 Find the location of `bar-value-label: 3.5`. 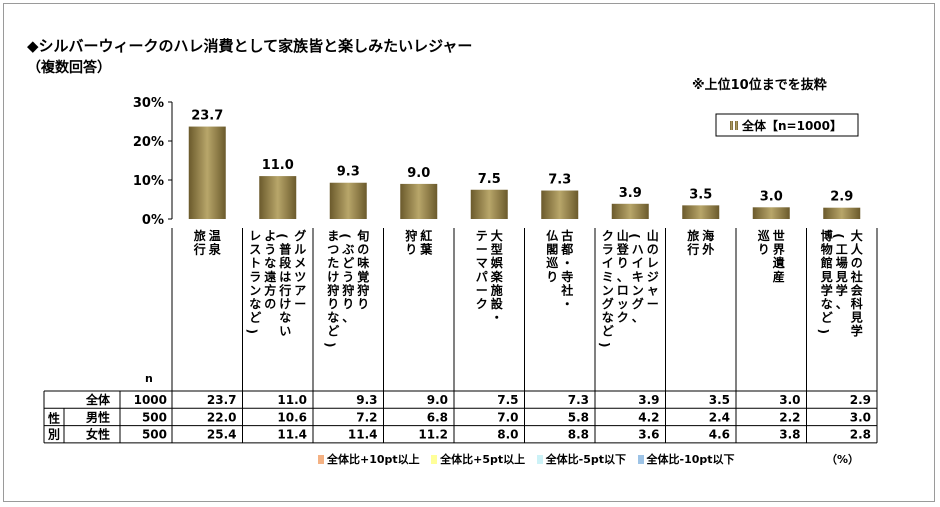

bar-value-label: 3.5 is located at coordinates (700, 194).